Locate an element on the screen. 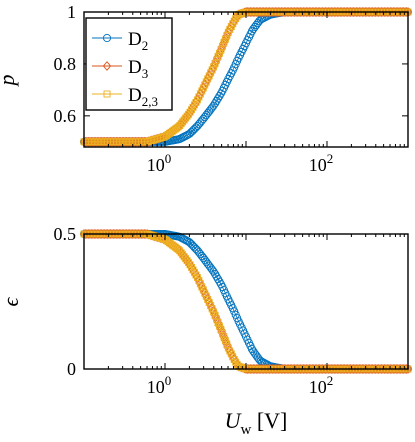  bottom-xlabel: Uw [V] is located at coordinates (256, 423).